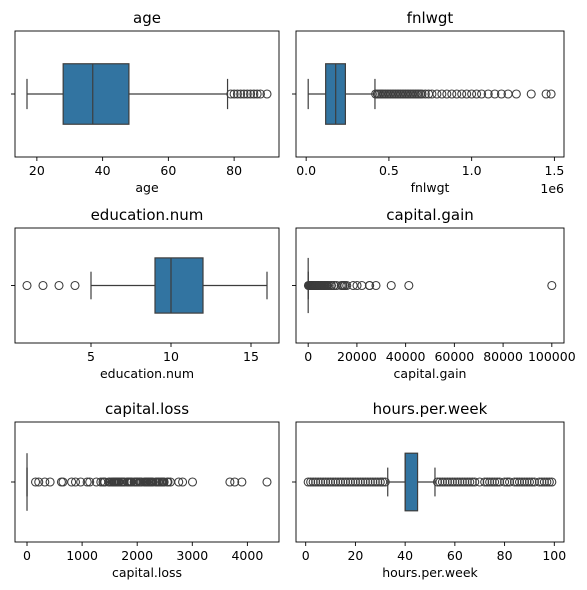  What do you see at coordinates (405, 555) in the screenshot?
I see `x-tick-label: 40` at bounding box center [405, 555].